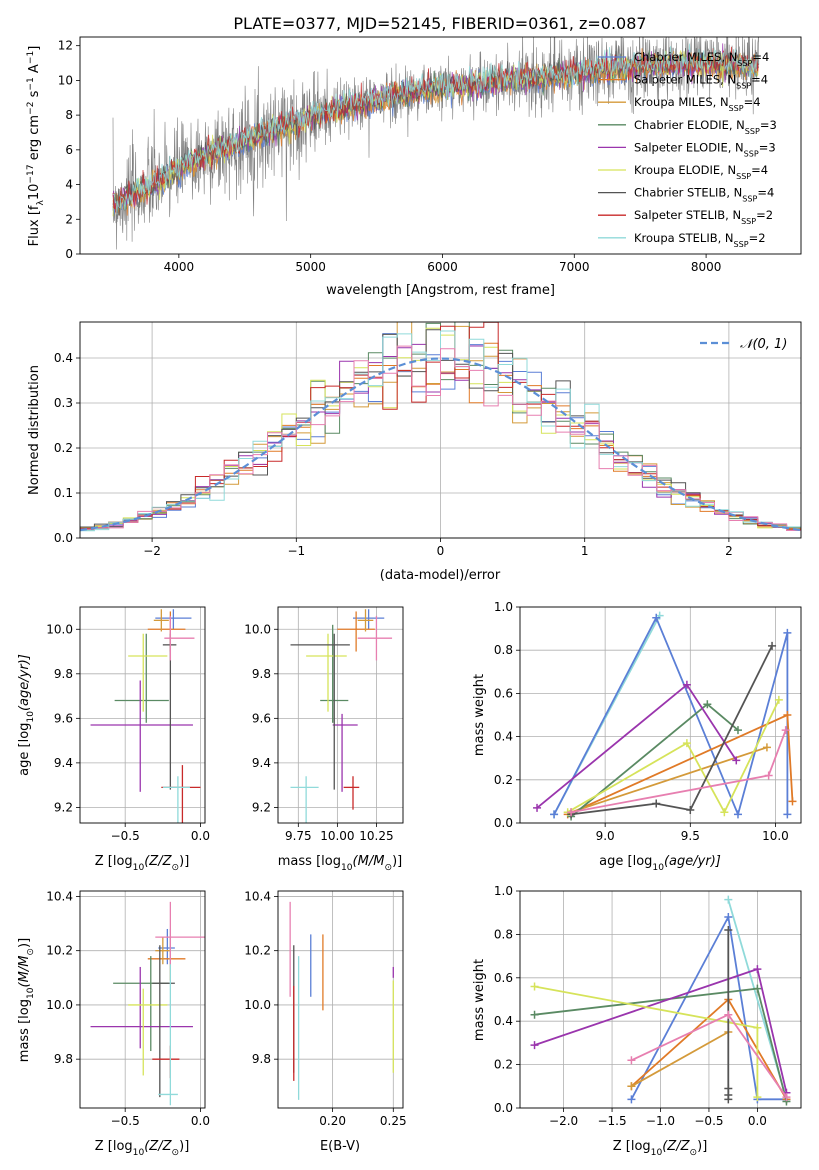 Image resolution: width=819 pixels, height=1170 pixels. I want to click on y-axis-label: age [log10(age/yr)], so click(26, 715).